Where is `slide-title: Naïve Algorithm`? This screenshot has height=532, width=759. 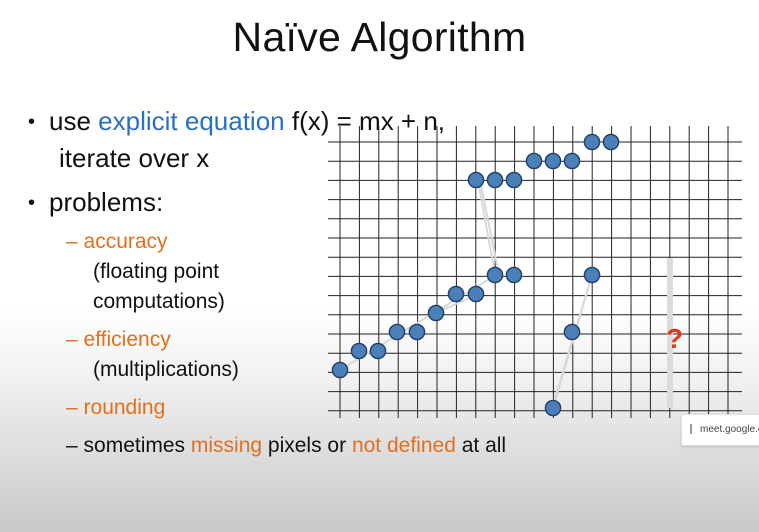
slide-title: Naïve Algorithm is located at coordinates (379, 37).